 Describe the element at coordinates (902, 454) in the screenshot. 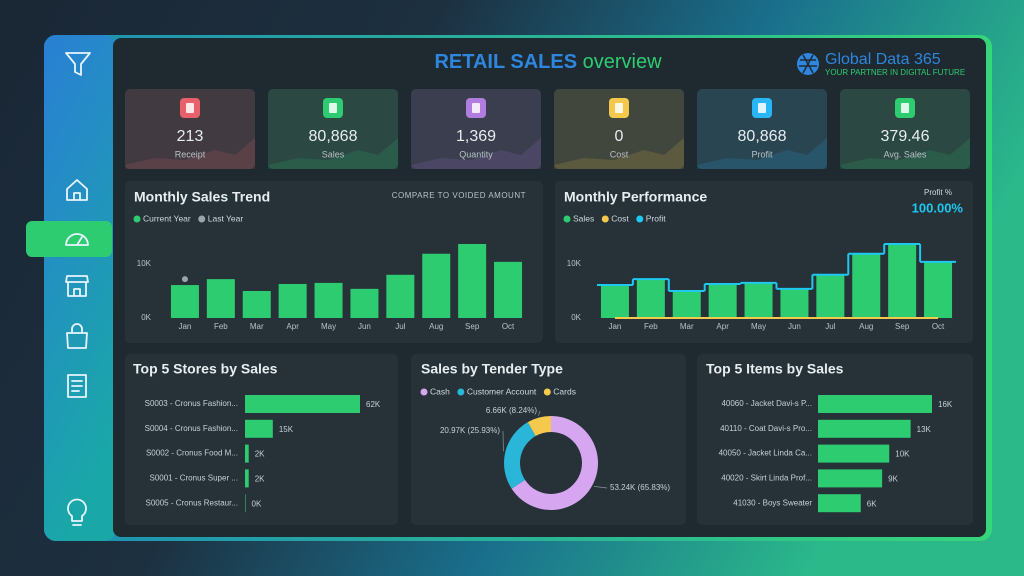

I see `value-label: 10K` at that location.